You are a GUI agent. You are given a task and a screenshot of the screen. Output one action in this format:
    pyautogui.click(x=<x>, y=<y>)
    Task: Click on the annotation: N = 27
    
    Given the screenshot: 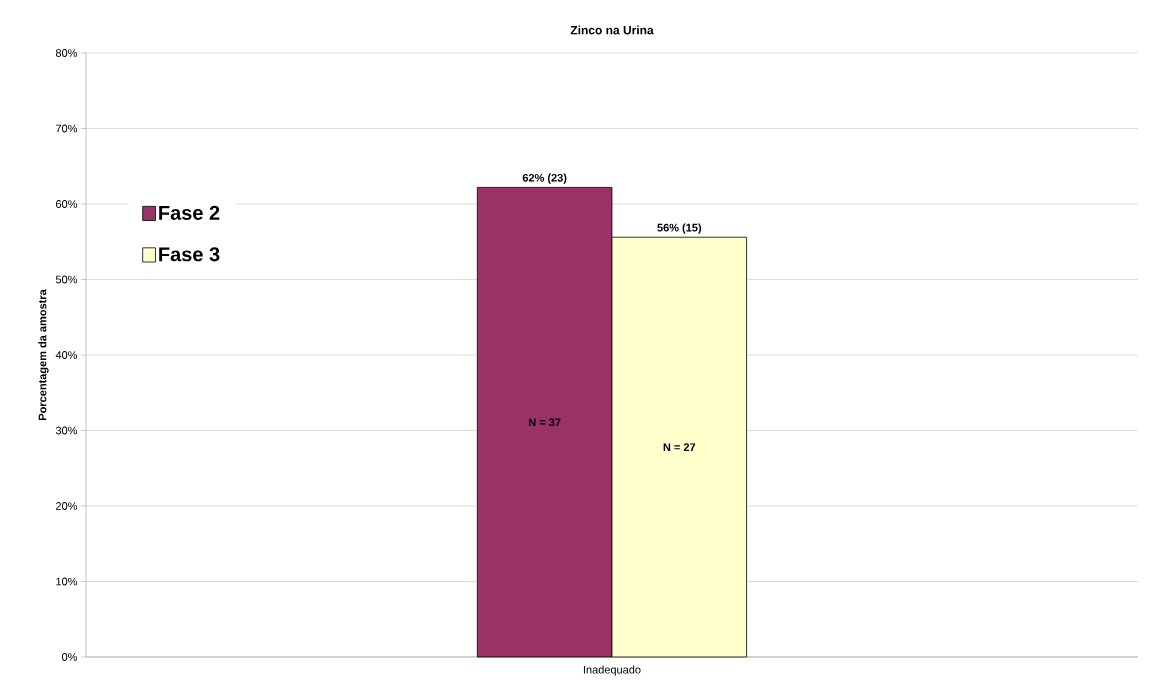 What is the action you would take?
    pyautogui.click(x=679, y=447)
    